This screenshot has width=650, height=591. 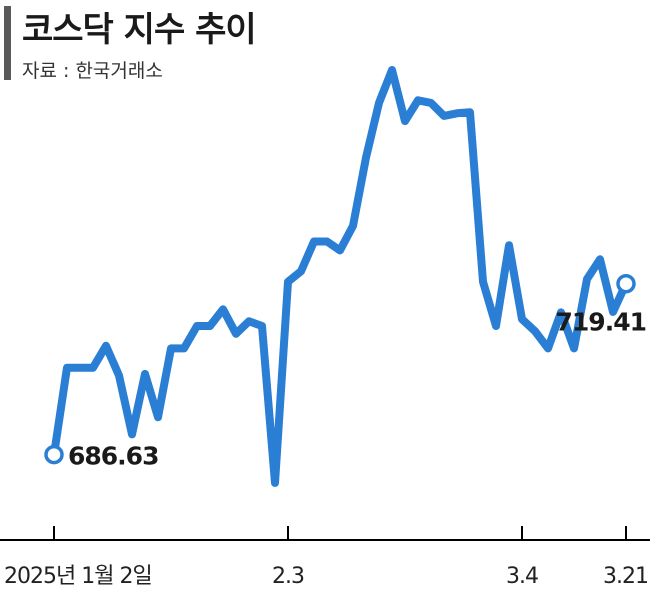 What do you see at coordinates (626, 283) in the screenshot?
I see `end-point-marker` at bounding box center [626, 283].